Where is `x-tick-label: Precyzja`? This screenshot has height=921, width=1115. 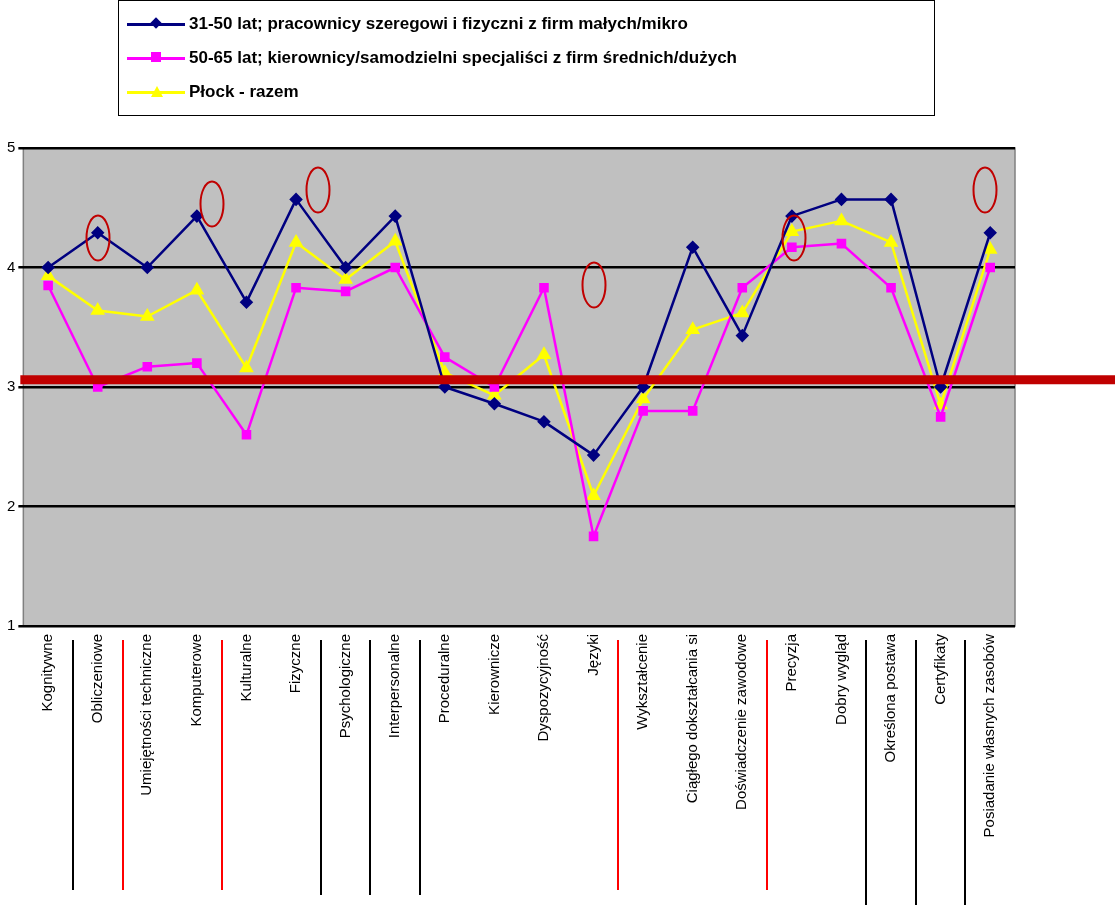 x-tick-label: Precyzja is located at coordinates (791, 662).